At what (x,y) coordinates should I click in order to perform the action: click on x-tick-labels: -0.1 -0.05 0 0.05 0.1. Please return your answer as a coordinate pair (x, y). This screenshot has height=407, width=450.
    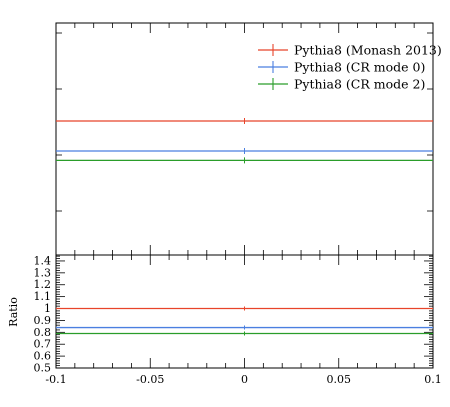
    Looking at the image, I should click on (243, 379).